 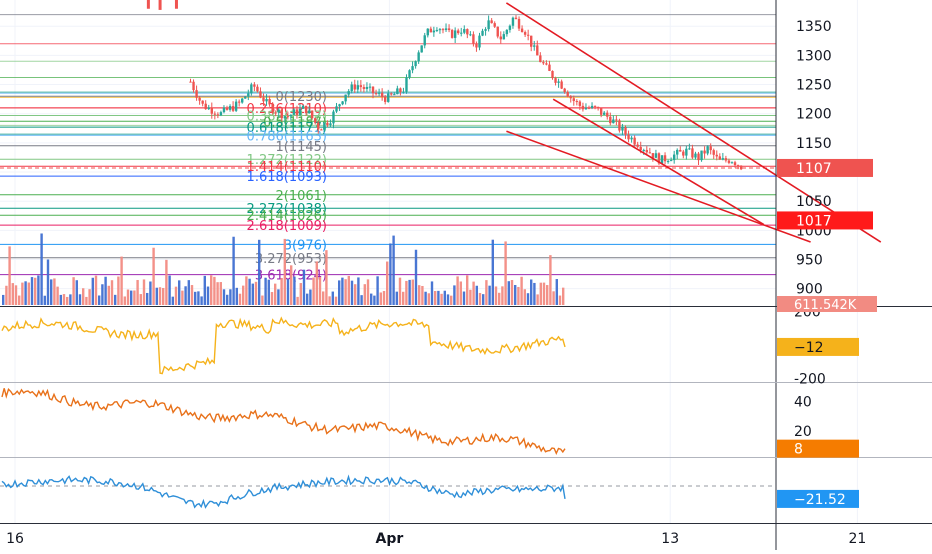 What do you see at coordinates (814, 221) in the screenshot?
I see `target-price-label: 1017` at bounding box center [814, 221].